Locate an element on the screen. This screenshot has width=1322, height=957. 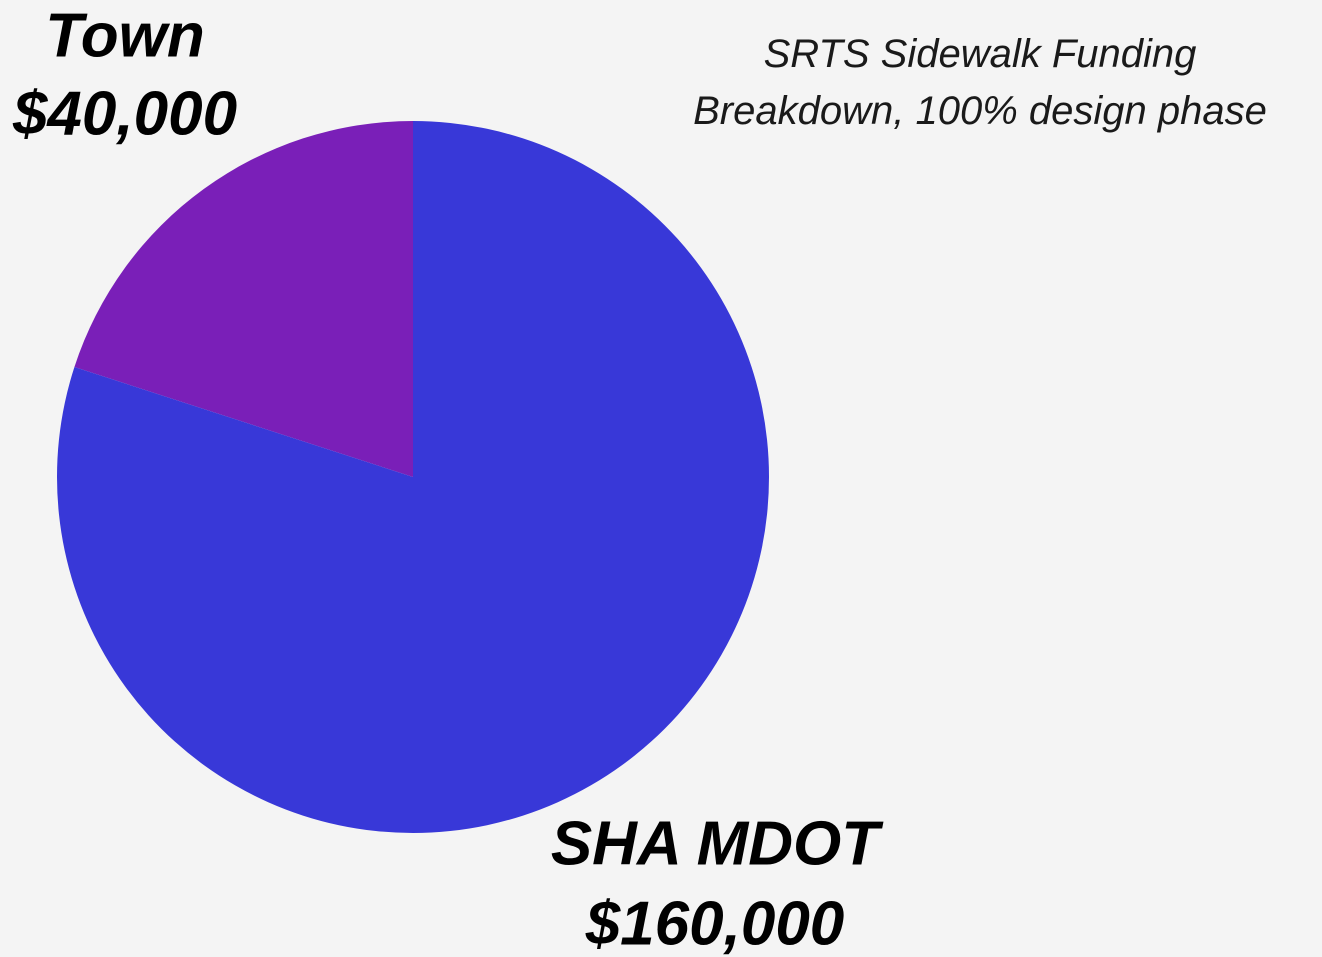
slice-label: Town is located at coordinates (125, 35).